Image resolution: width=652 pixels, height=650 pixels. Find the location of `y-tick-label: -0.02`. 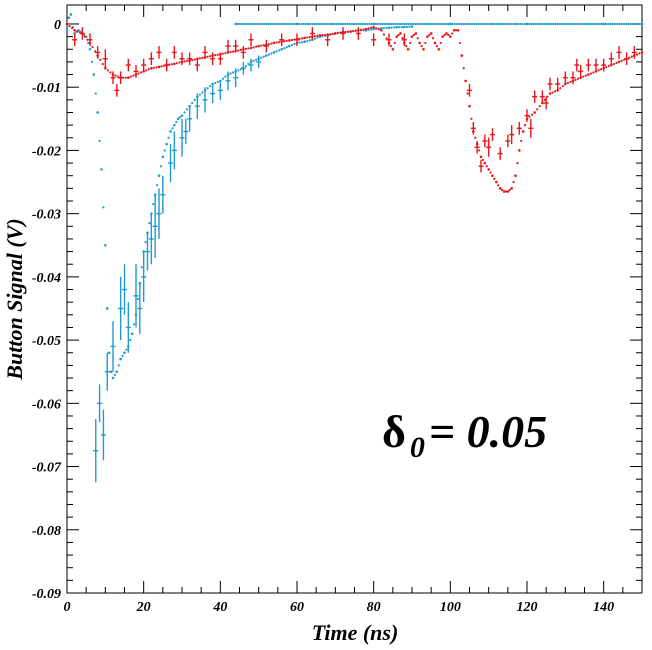

y-tick-label: -0.02 is located at coordinates (46, 151).